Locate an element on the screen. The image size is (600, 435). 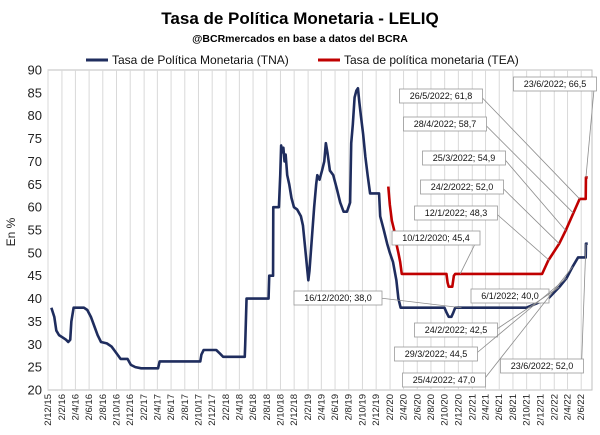
y-tick-label: 60 is located at coordinates (35, 207).